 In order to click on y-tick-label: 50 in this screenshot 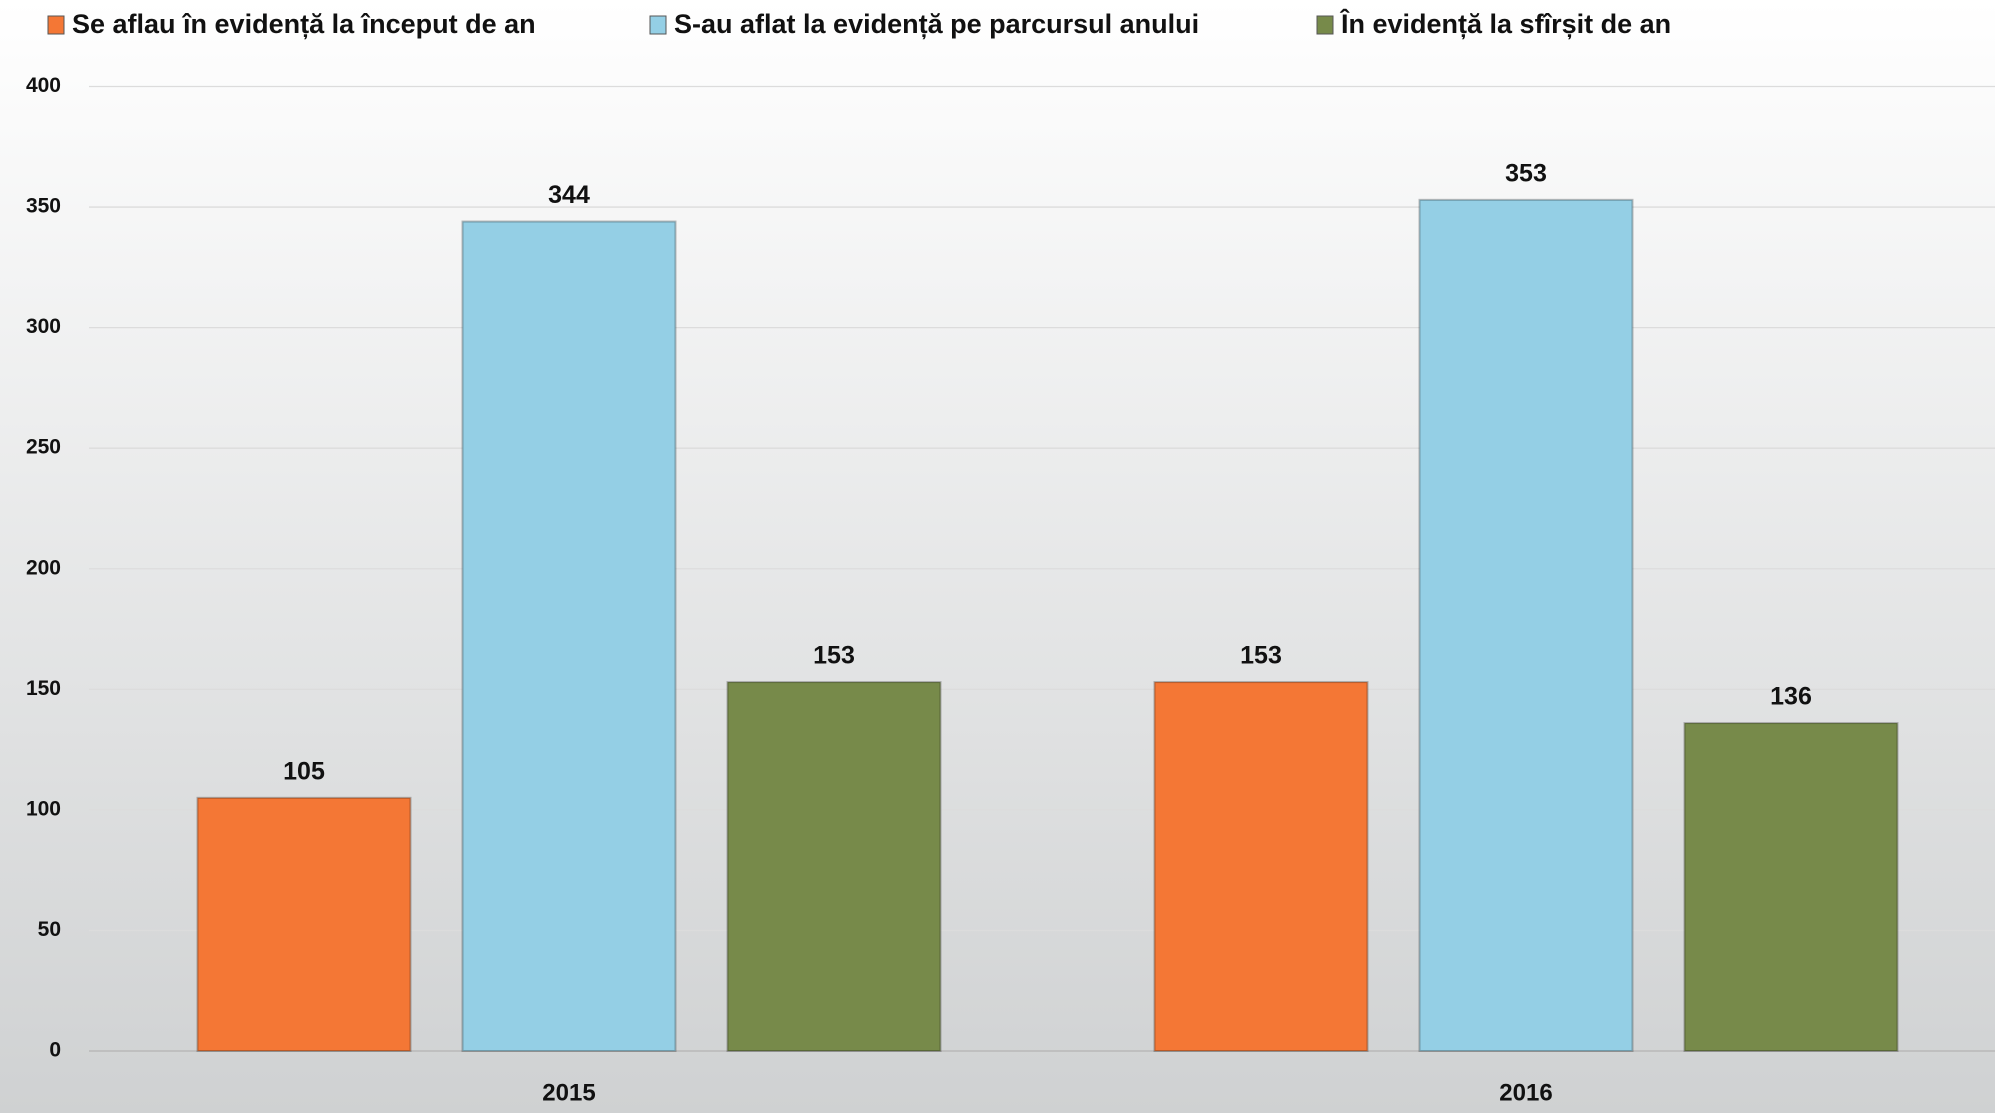, I will do `click(49, 929)`.